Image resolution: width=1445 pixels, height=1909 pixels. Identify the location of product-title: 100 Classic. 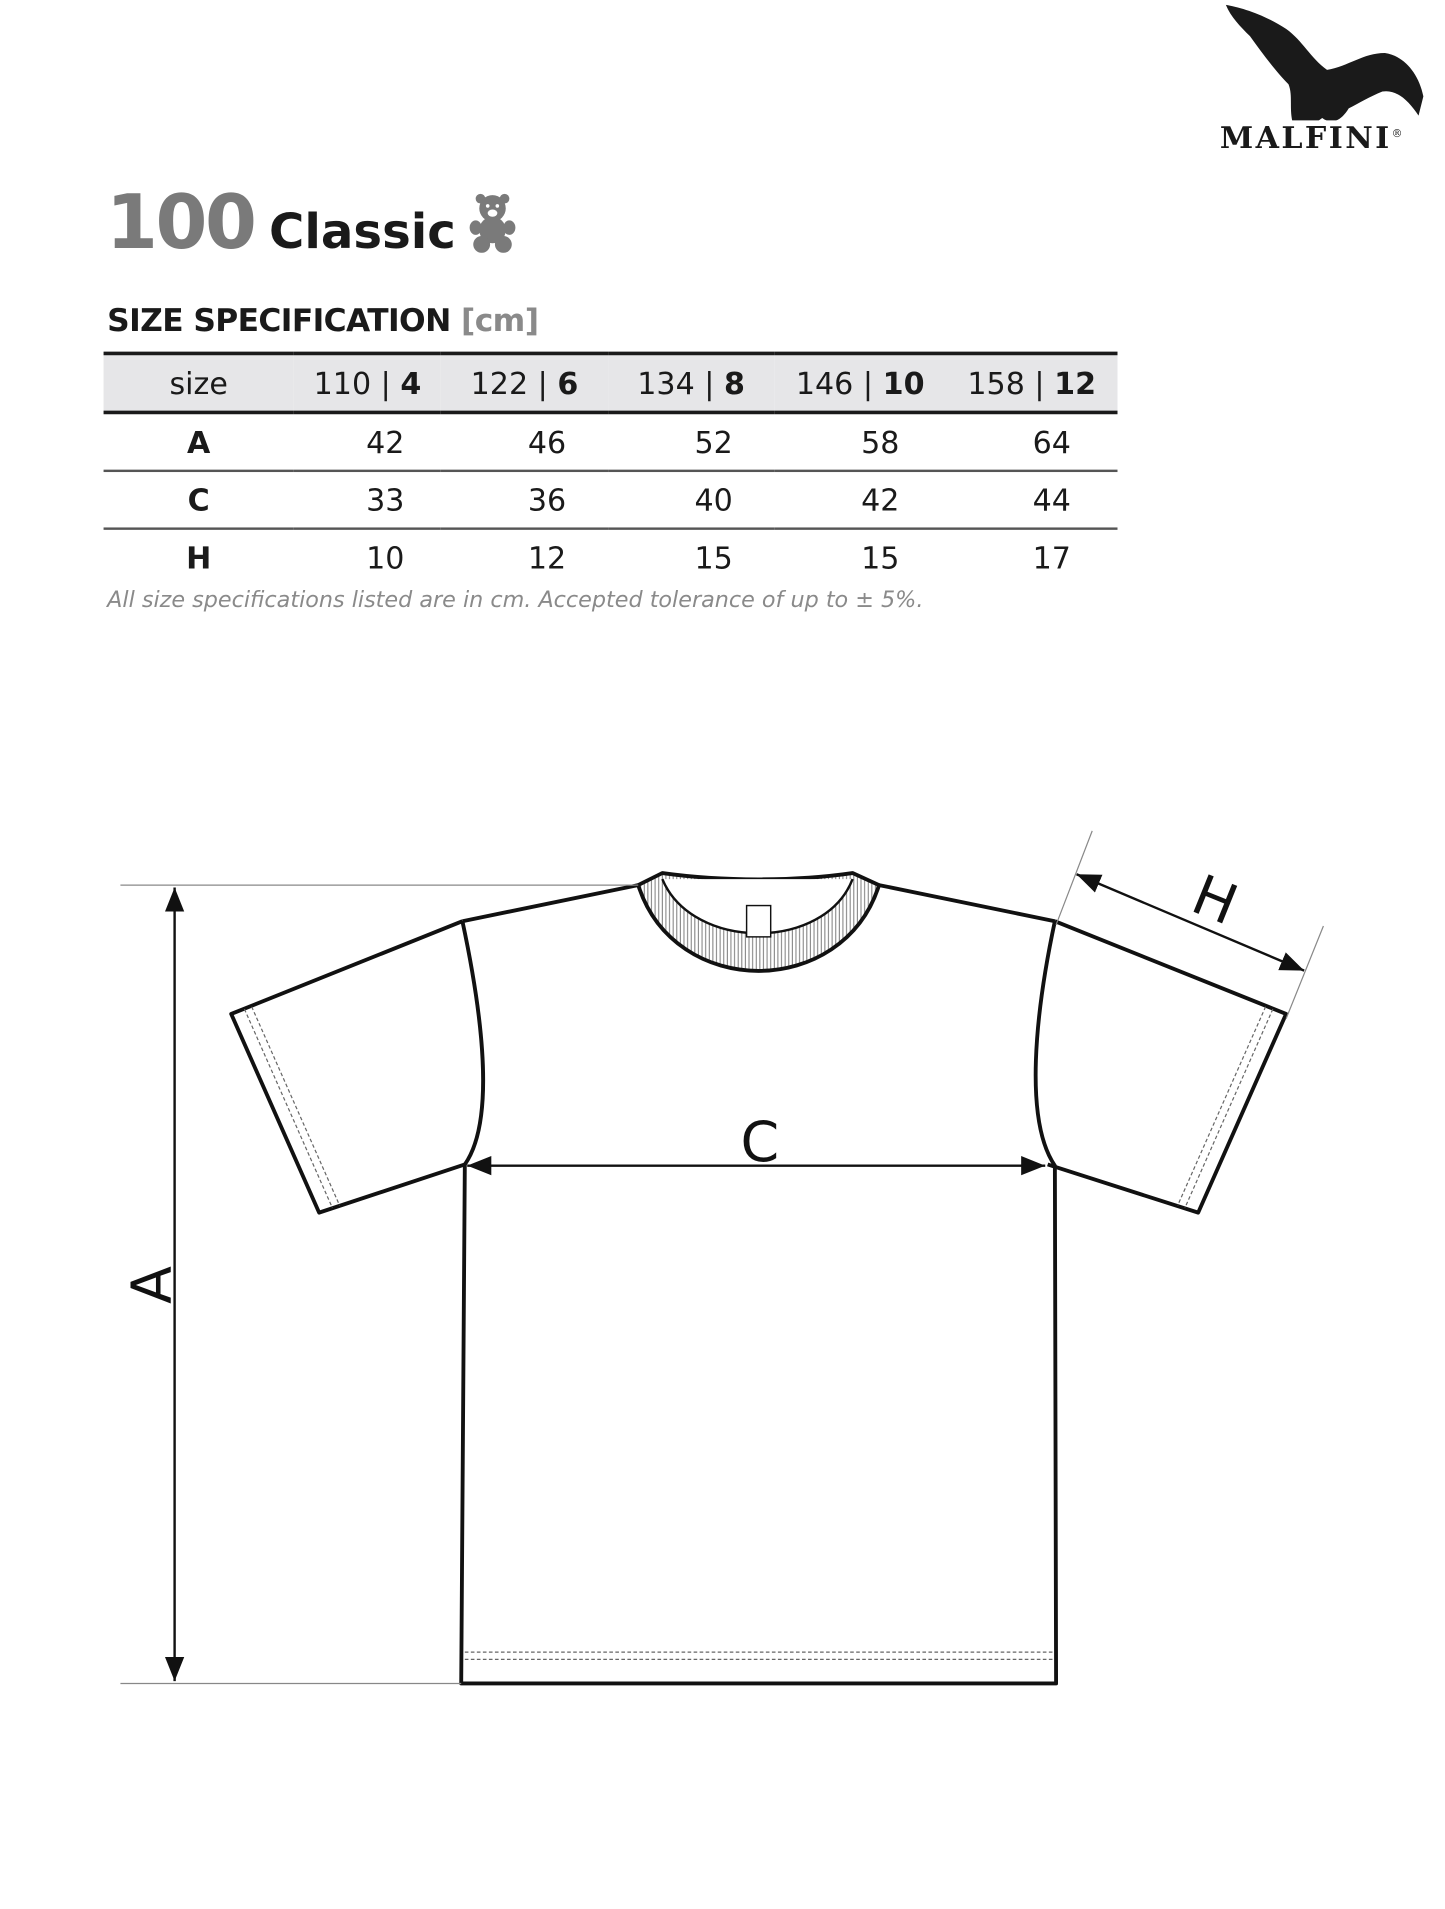
(281, 222).